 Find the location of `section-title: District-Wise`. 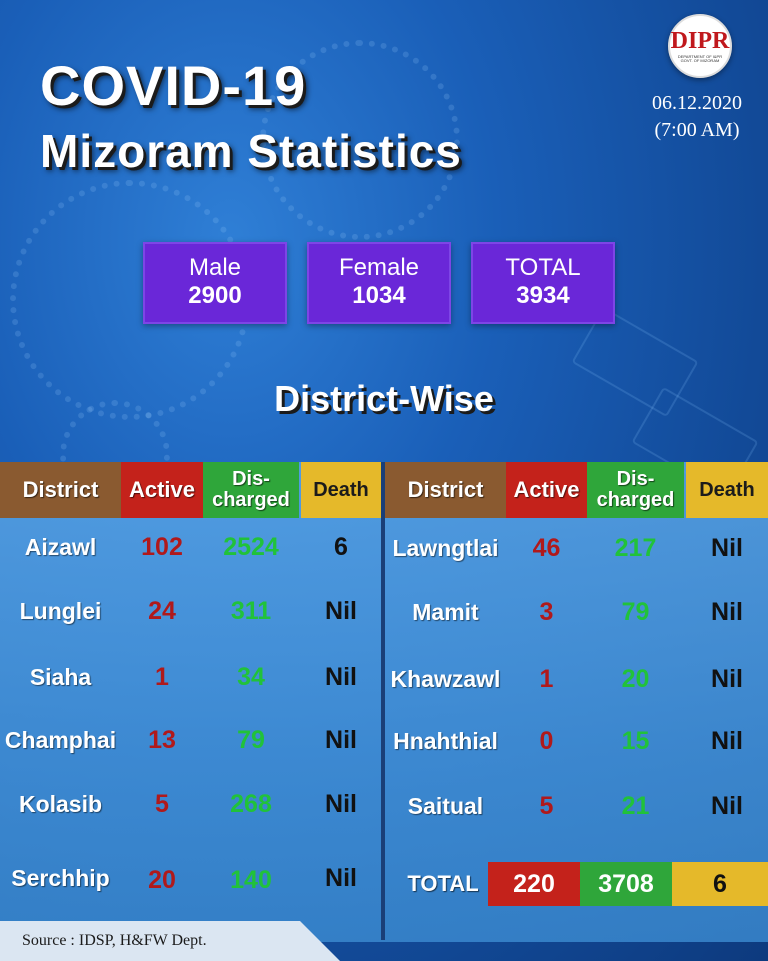

section-title: District-Wise is located at coordinates (384, 398).